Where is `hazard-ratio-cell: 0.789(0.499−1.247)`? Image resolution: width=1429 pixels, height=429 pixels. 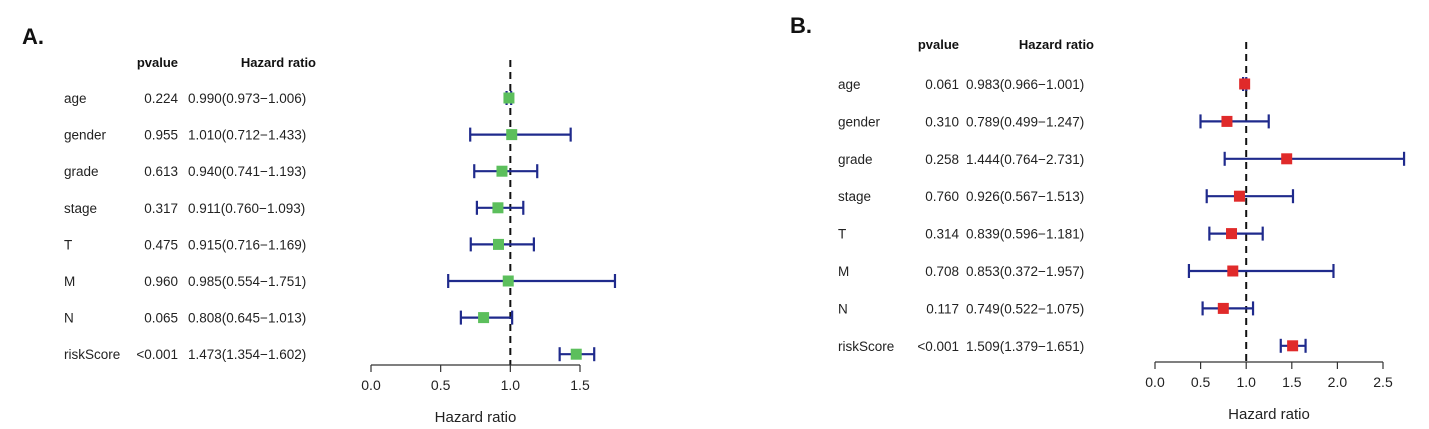 hazard-ratio-cell: 0.789(0.499−1.247) is located at coordinates (1025, 121).